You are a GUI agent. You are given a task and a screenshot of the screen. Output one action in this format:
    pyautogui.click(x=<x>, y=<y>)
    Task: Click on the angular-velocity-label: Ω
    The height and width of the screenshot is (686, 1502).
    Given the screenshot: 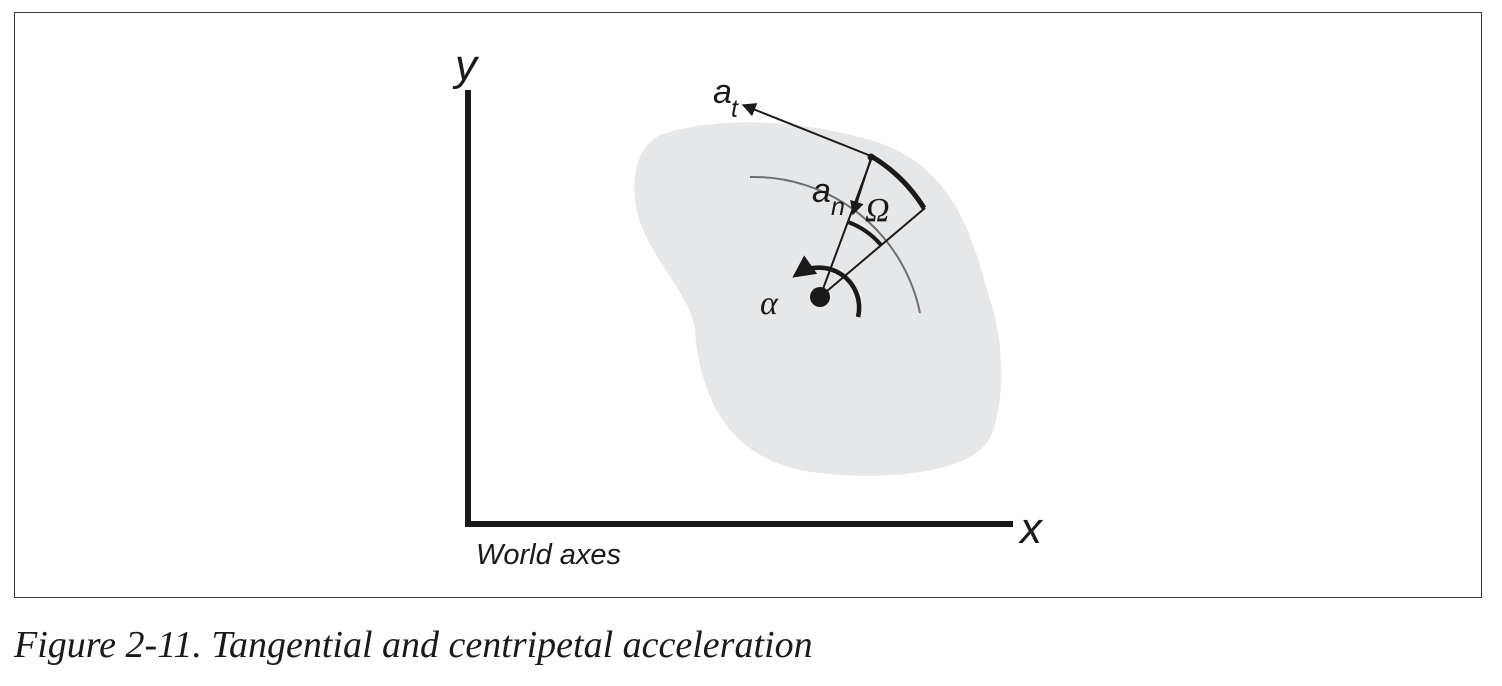 What is the action you would take?
    pyautogui.click(x=877, y=210)
    